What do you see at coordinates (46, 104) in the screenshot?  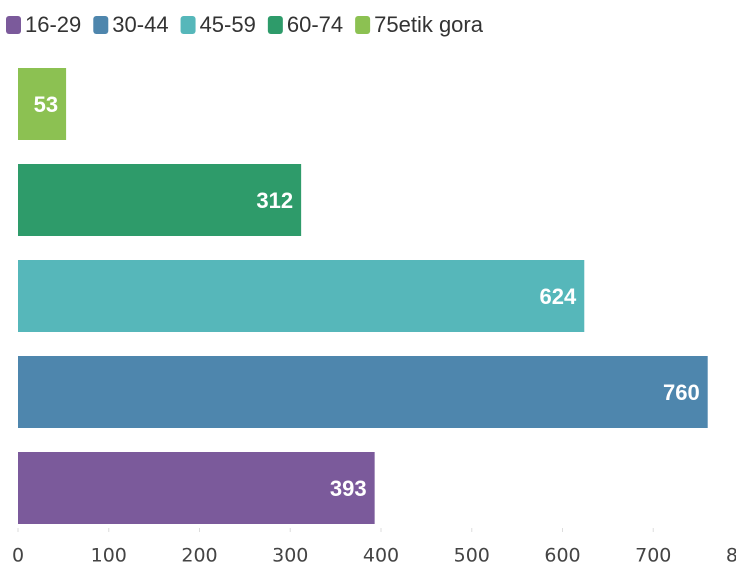 I see `data-label: 53` at bounding box center [46, 104].